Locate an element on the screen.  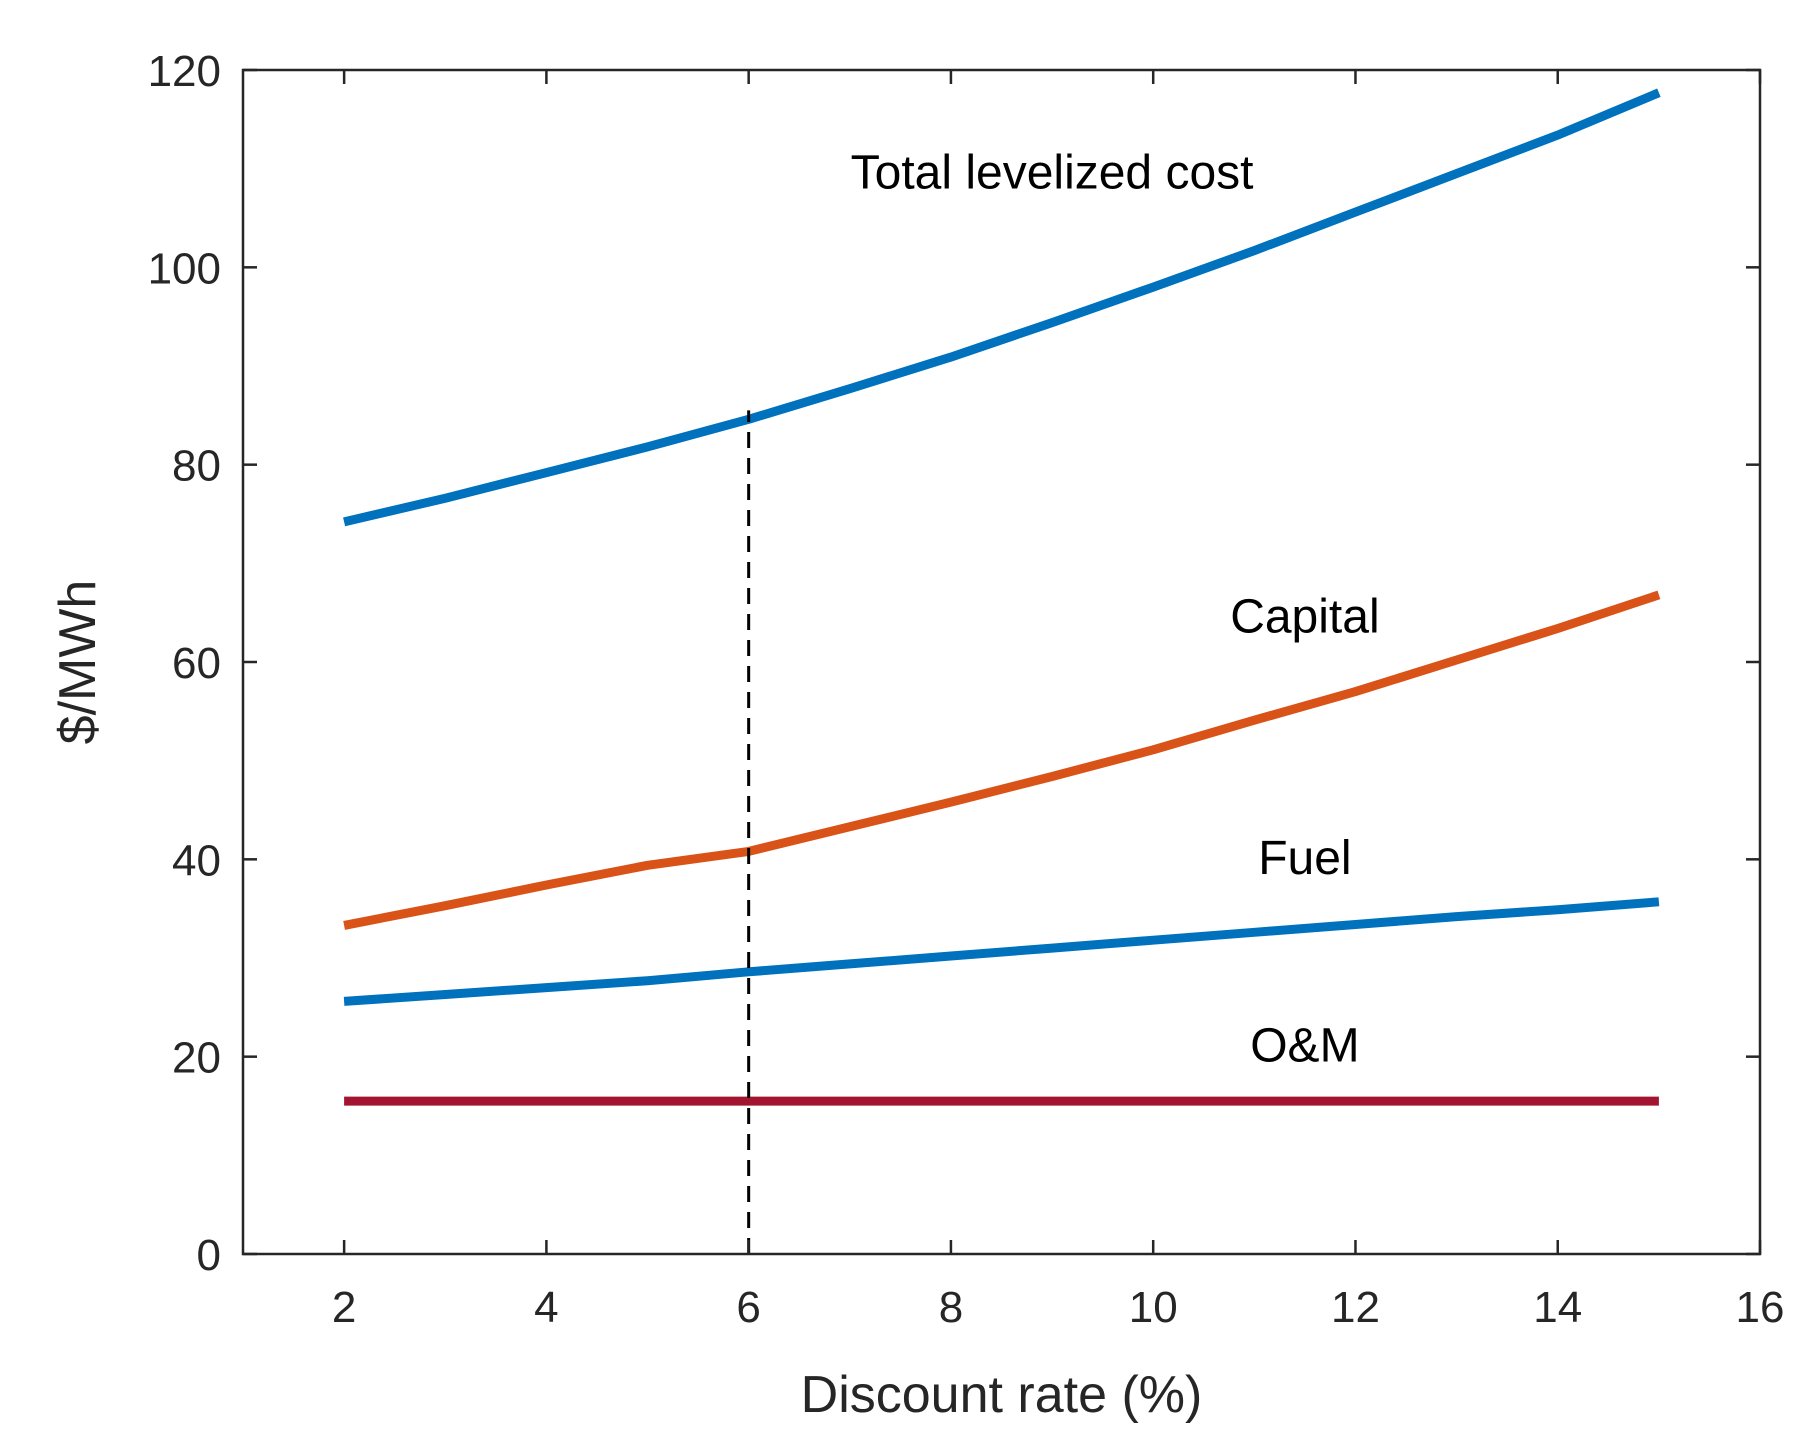
y-tick-label: 20 is located at coordinates (196, 1058).